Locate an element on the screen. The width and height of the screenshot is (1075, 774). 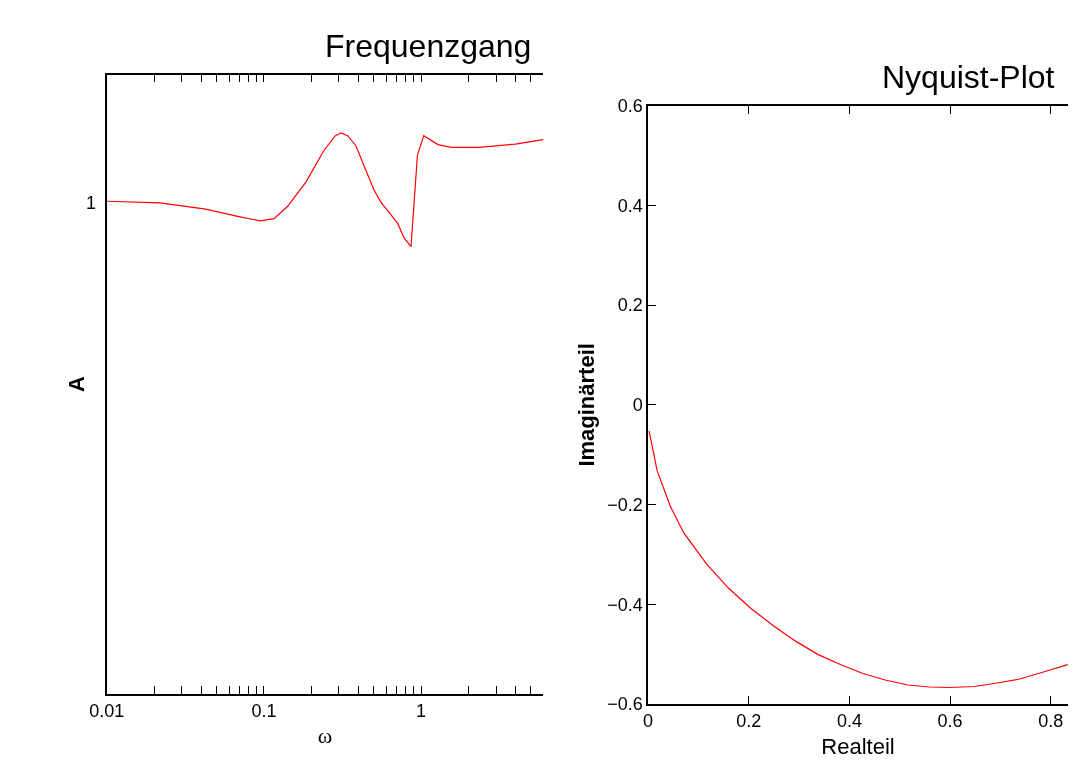
y-tick-label: −0.2 is located at coordinates (625, 504).